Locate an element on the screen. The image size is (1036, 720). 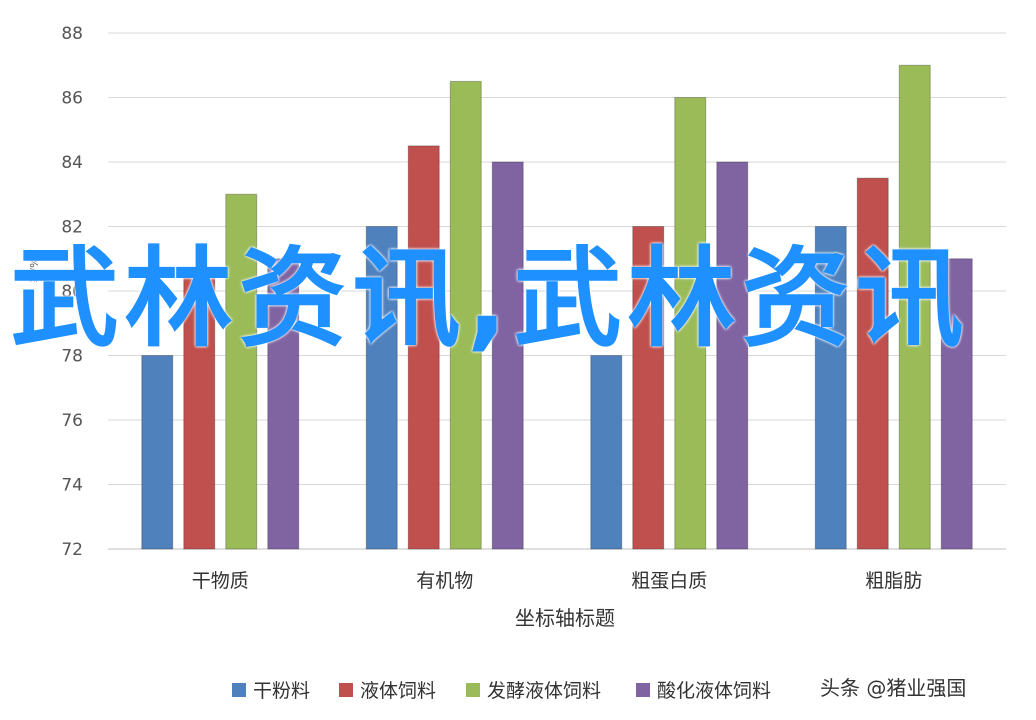
y-tick-label: 78 is located at coordinates (72, 357).